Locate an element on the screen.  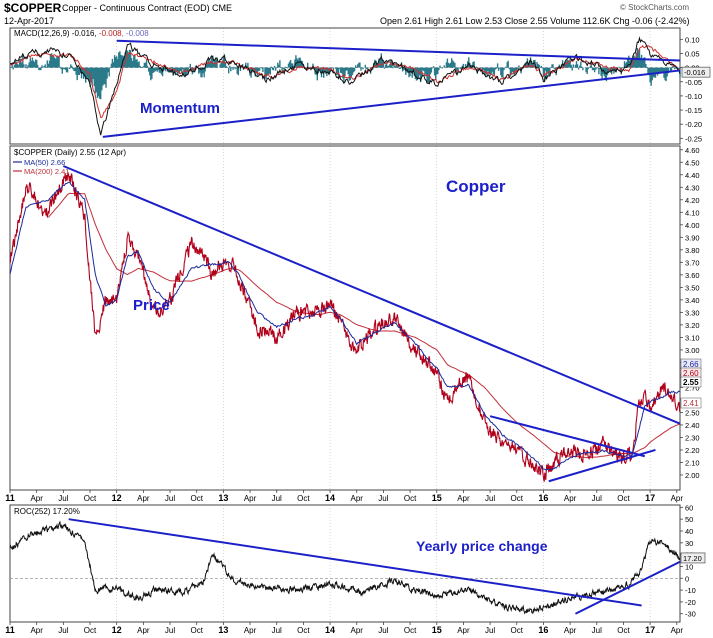
price-tick-label: 3.00 is located at coordinates (692, 350).